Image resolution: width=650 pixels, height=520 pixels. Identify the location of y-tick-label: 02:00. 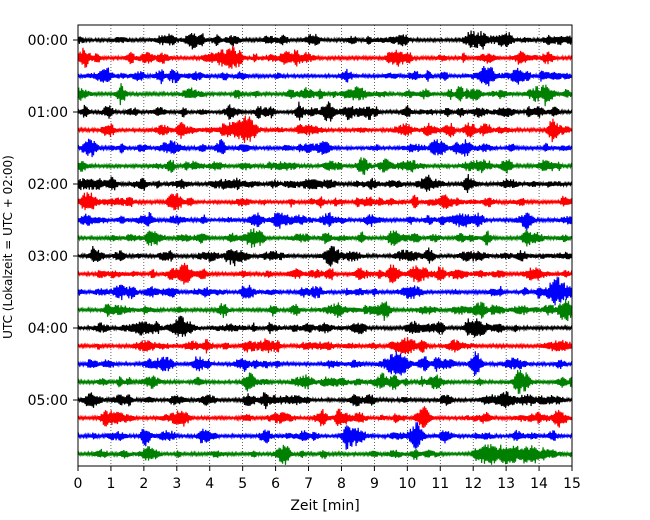
(48, 185).